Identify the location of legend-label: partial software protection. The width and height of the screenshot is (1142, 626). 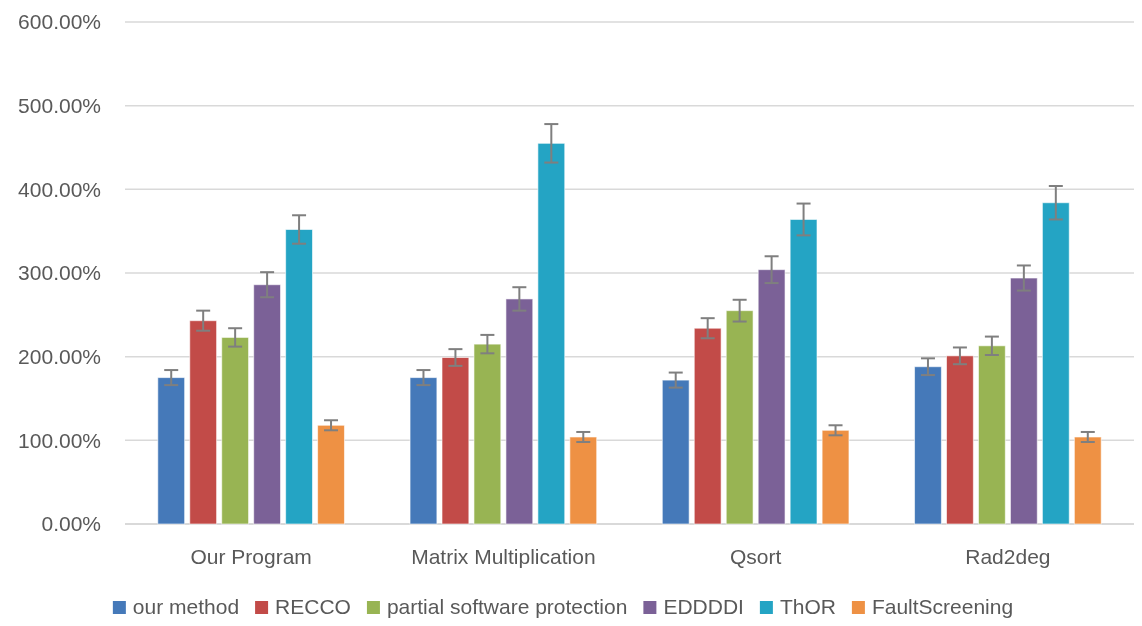
(507, 606).